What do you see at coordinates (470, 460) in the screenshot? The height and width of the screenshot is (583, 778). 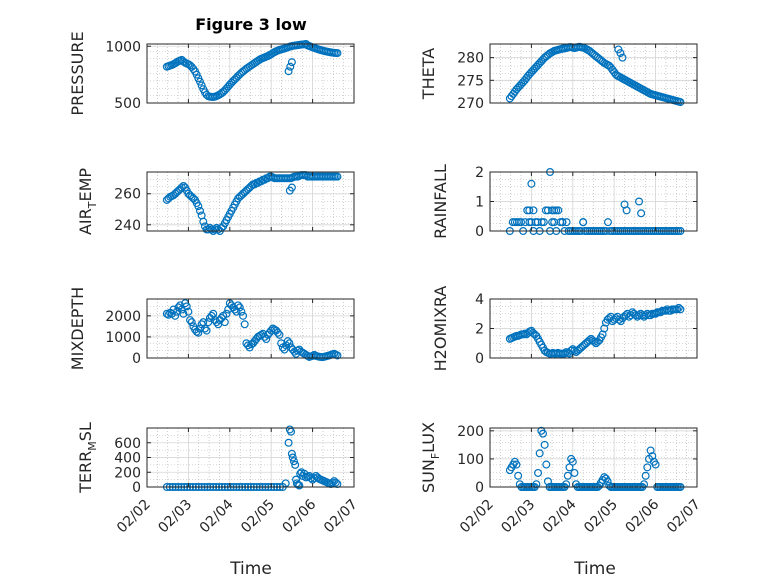 I see `y-tick-label: 100` at bounding box center [470, 460].